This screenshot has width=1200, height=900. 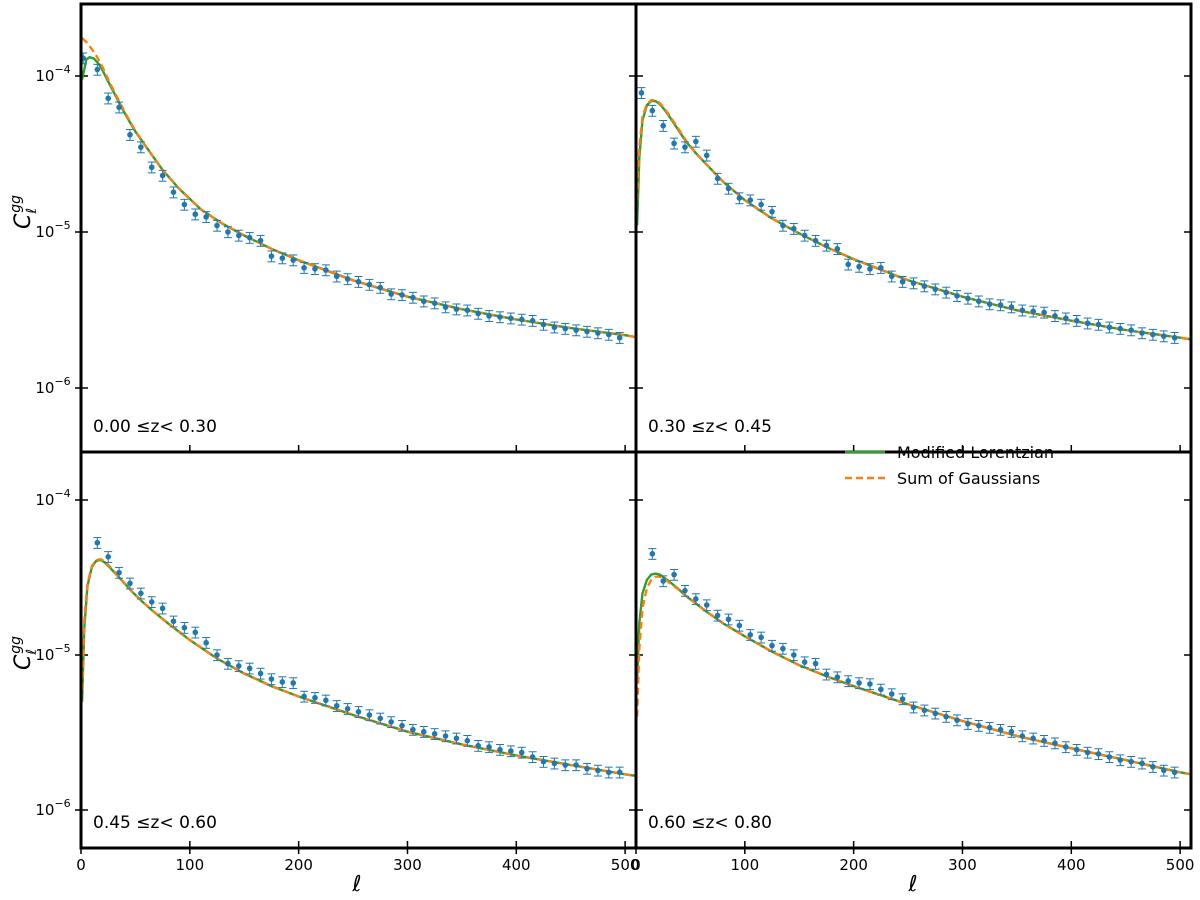 What do you see at coordinates (853, 865) in the screenshot?
I see `x-tick-label: 200` at bounding box center [853, 865].